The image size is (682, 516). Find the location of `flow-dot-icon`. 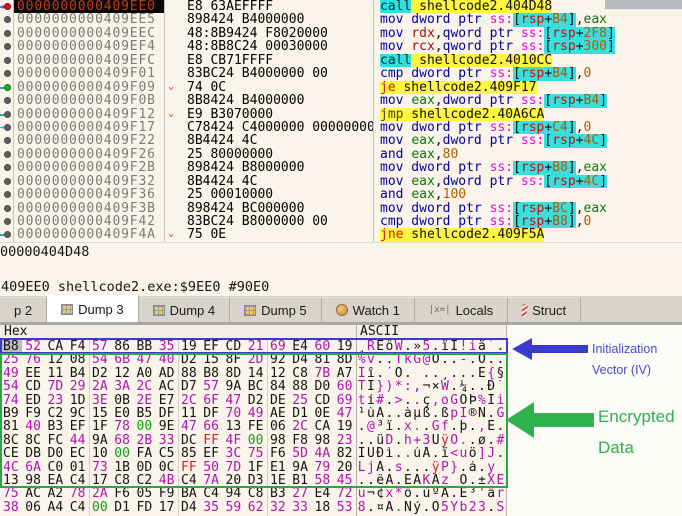

flow-dot-icon is located at coordinates (7, 87).